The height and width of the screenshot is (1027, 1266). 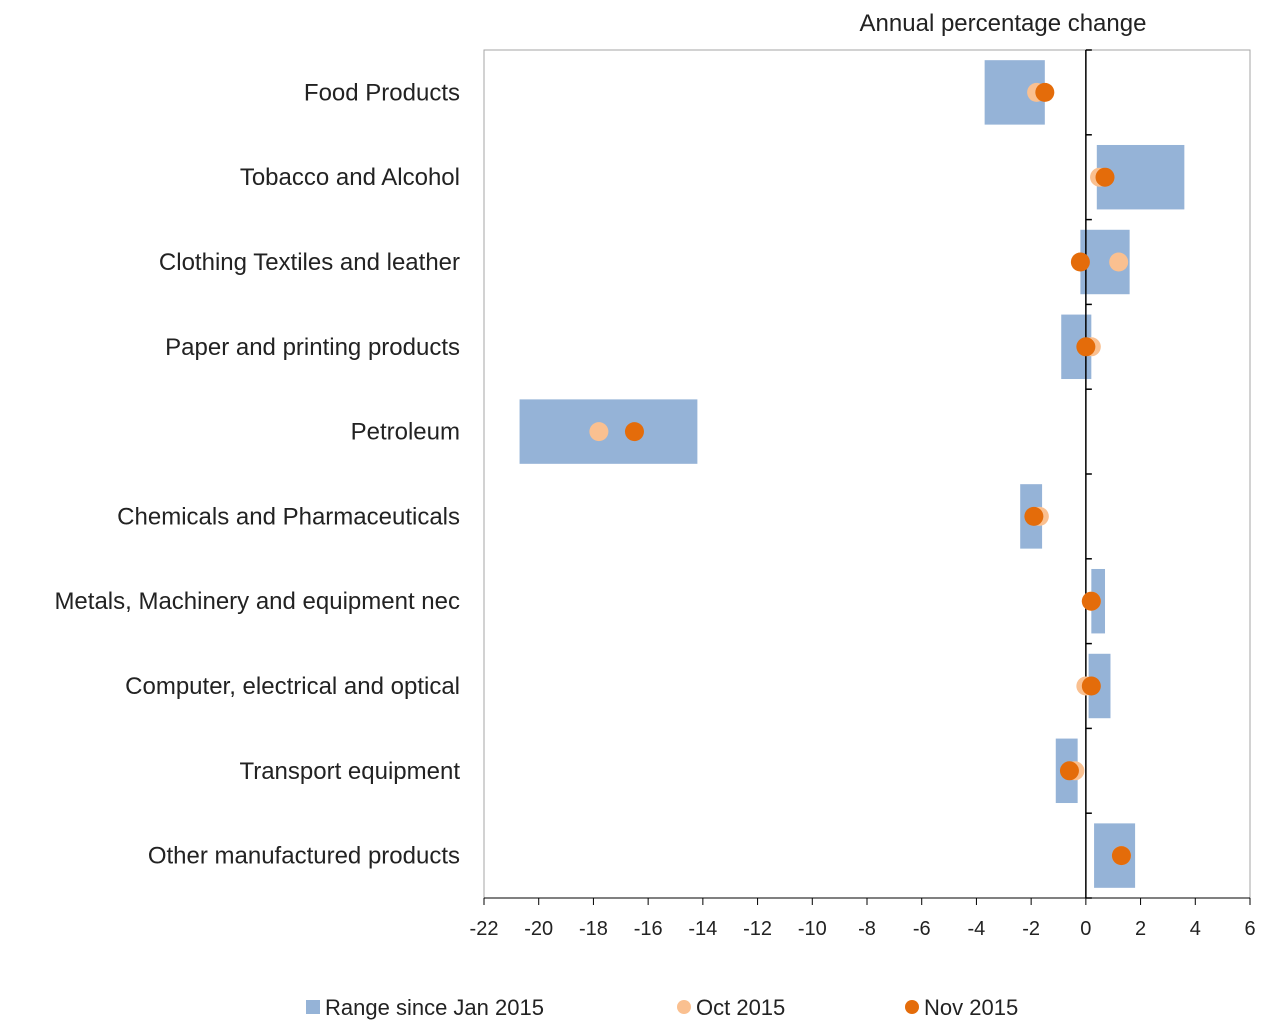 I want to click on category-label: Computer, electrical and optical, so click(x=292, y=686).